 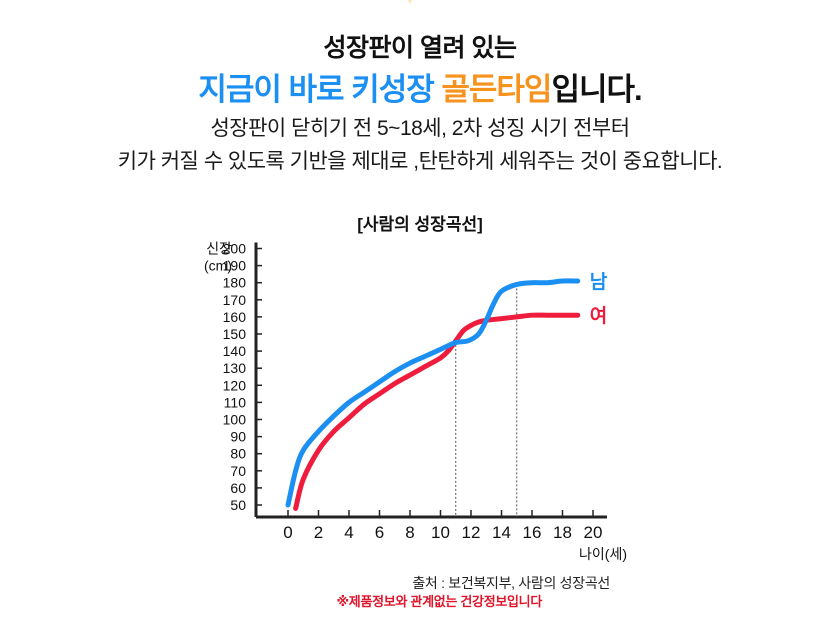 I want to click on series-line-male, so click(x=433, y=393).